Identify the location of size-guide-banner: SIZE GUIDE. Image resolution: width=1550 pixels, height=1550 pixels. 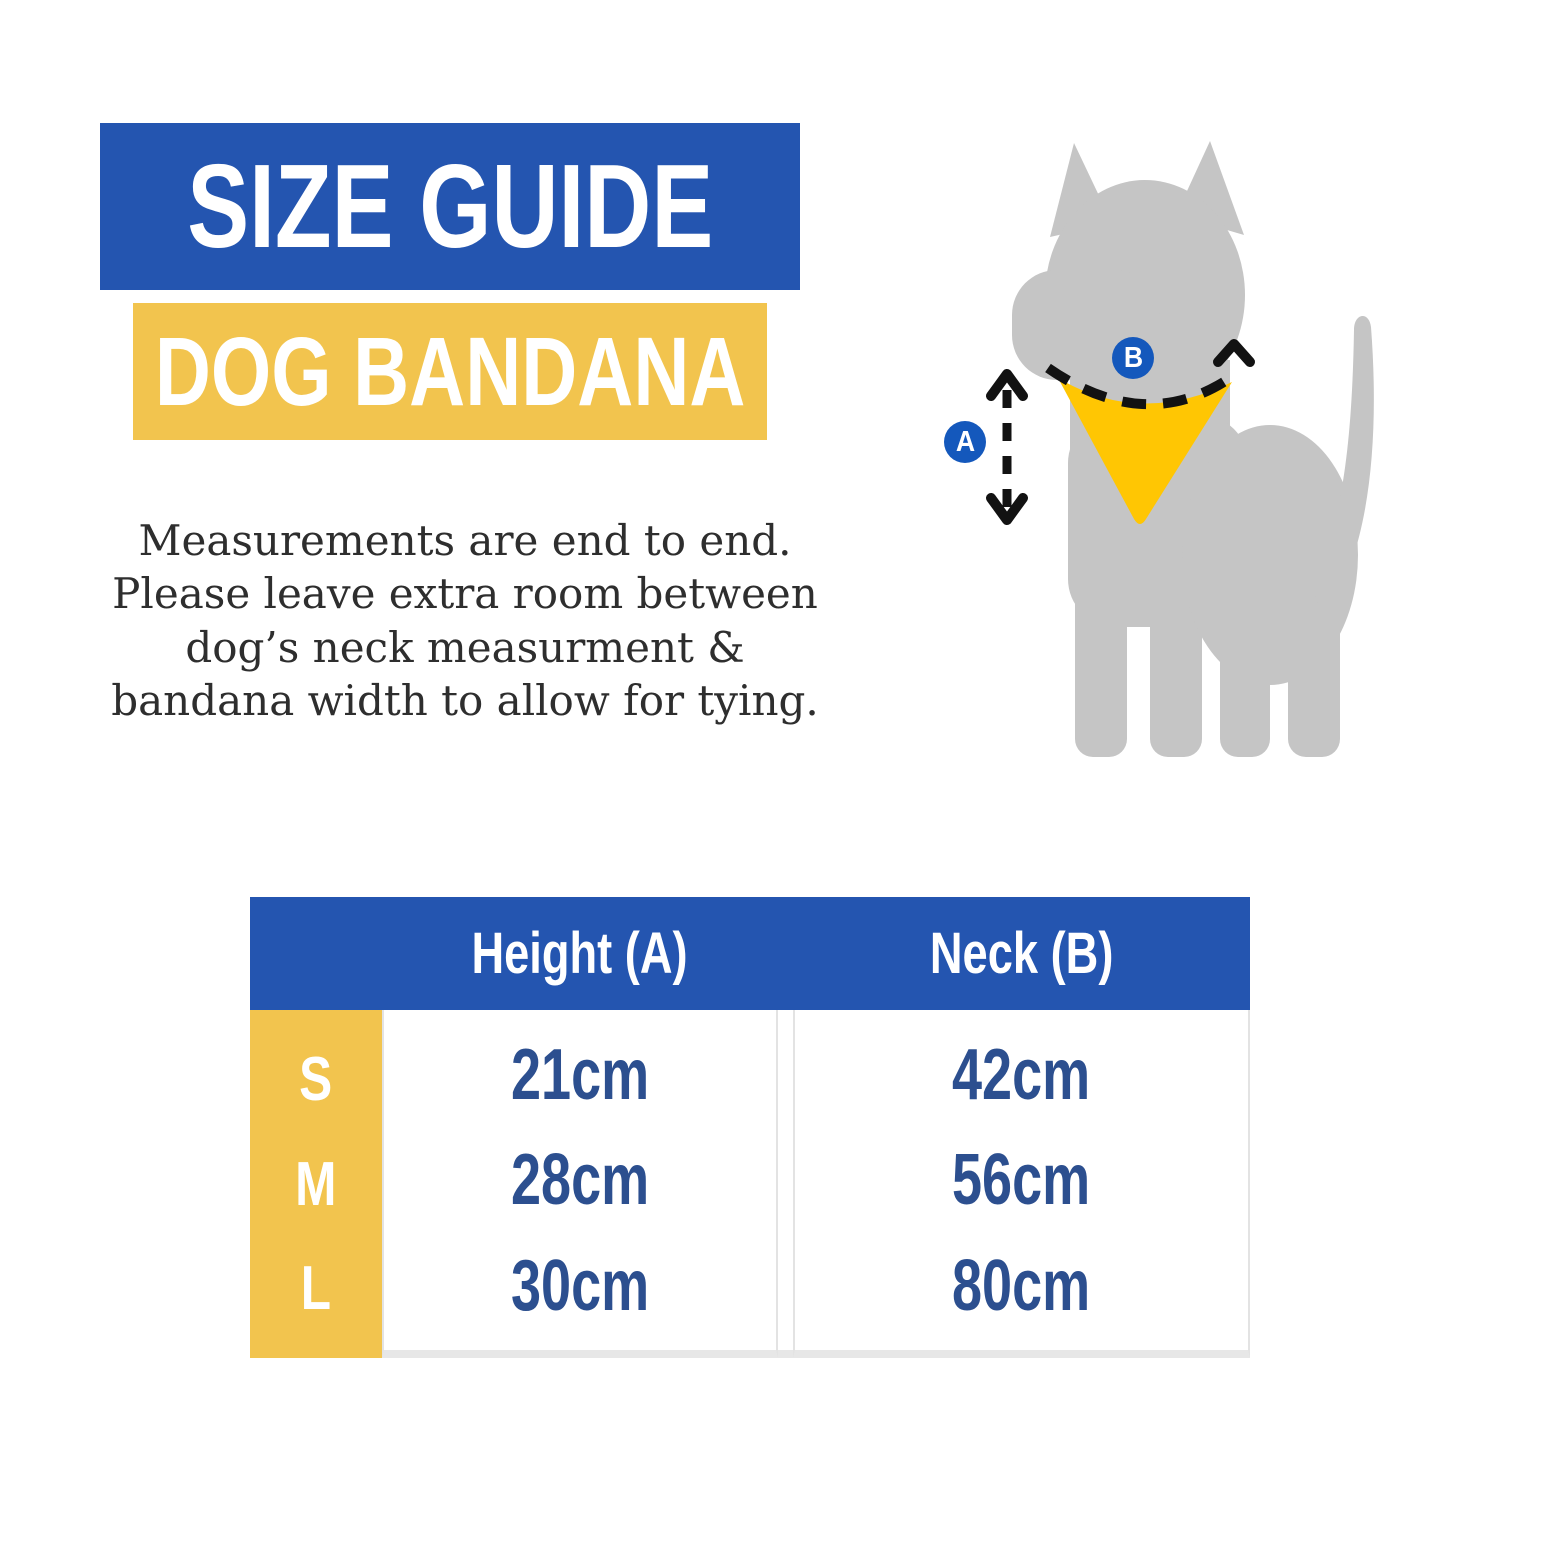
(450, 206).